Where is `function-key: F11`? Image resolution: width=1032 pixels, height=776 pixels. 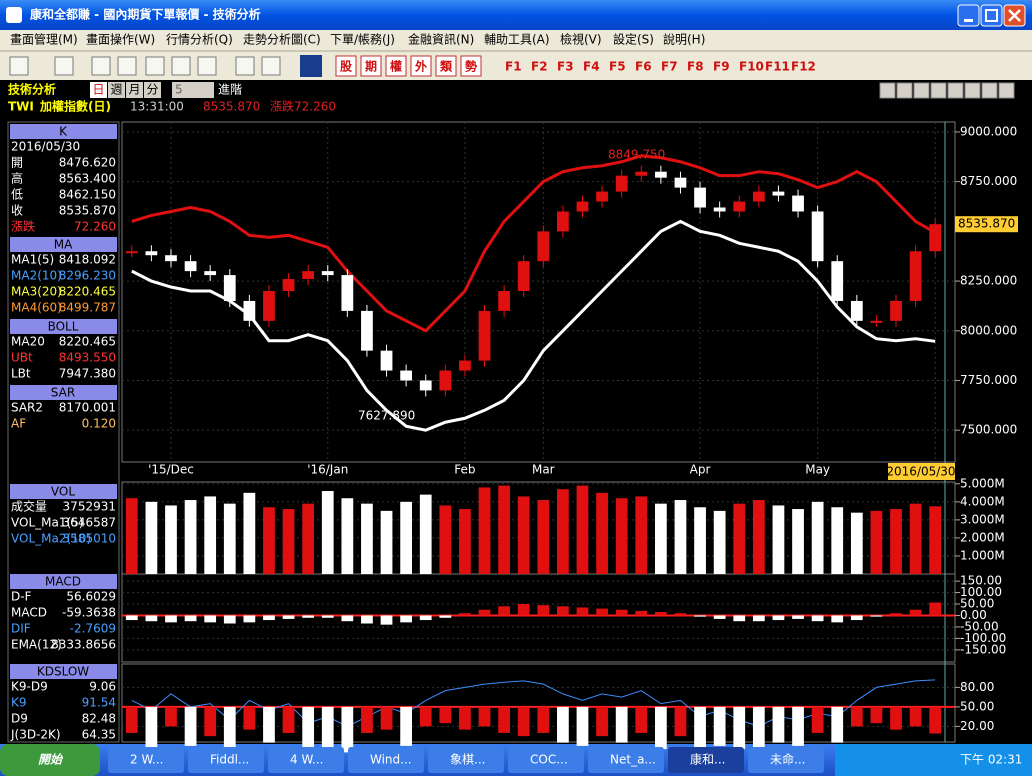
function-key: F11 is located at coordinates (777, 67).